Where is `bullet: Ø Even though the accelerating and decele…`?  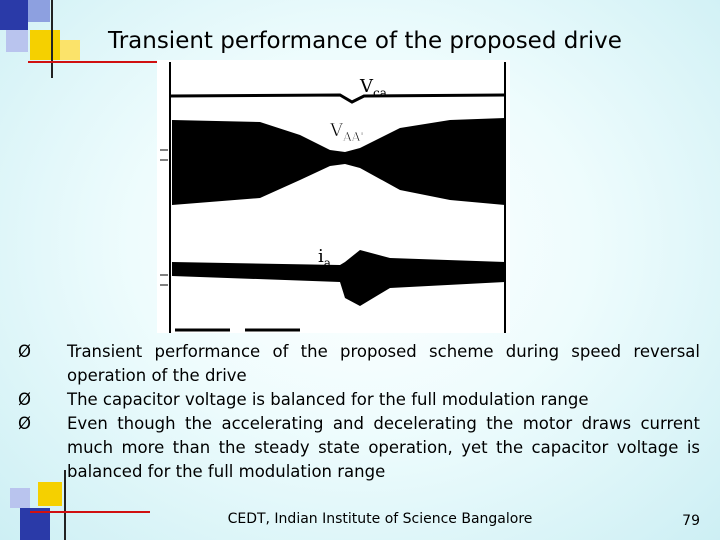
bullet: Ø Even though the accelerating and decele… is located at coordinates (359, 447).